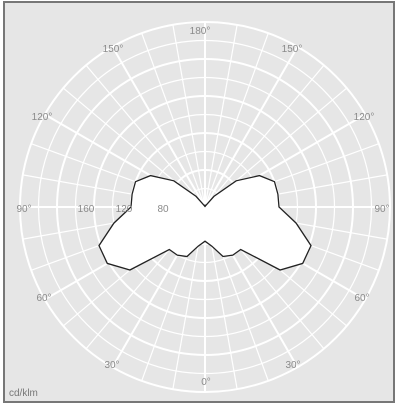  What do you see at coordinates (86, 209) in the screenshot?
I see `radial-label-160: 160` at bounding box center [86, 209].